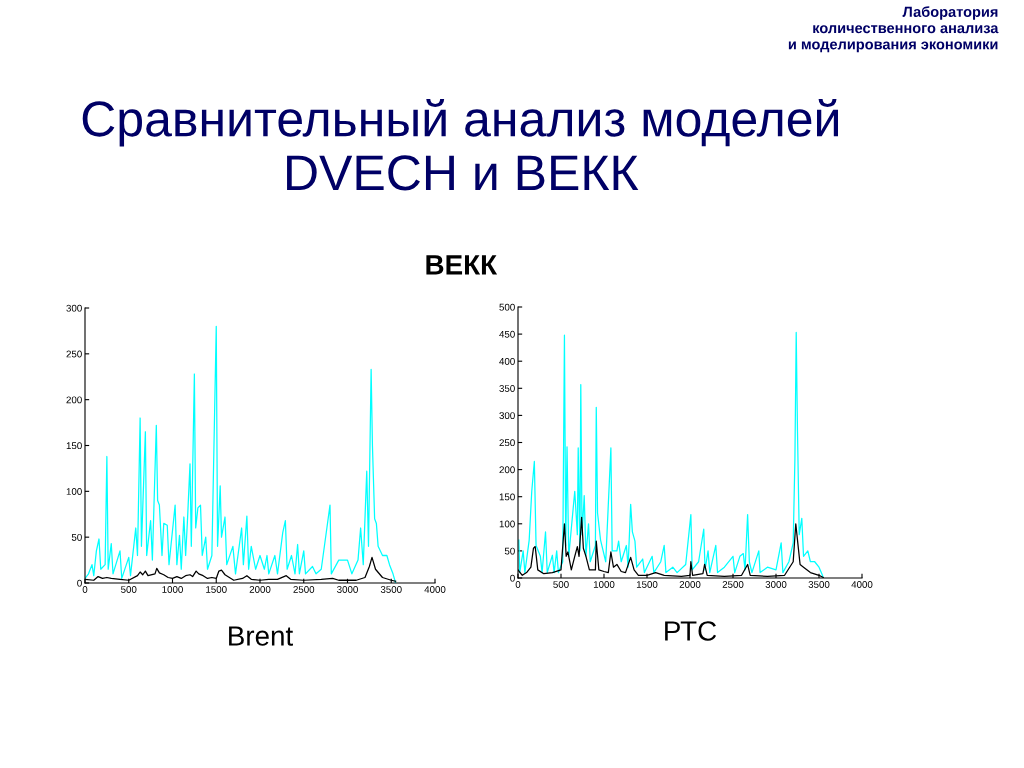  What do you see at coordinates (507, 307) in the screenshot?
I see `y-tick-label: 500` at bounding box center [507, 307].